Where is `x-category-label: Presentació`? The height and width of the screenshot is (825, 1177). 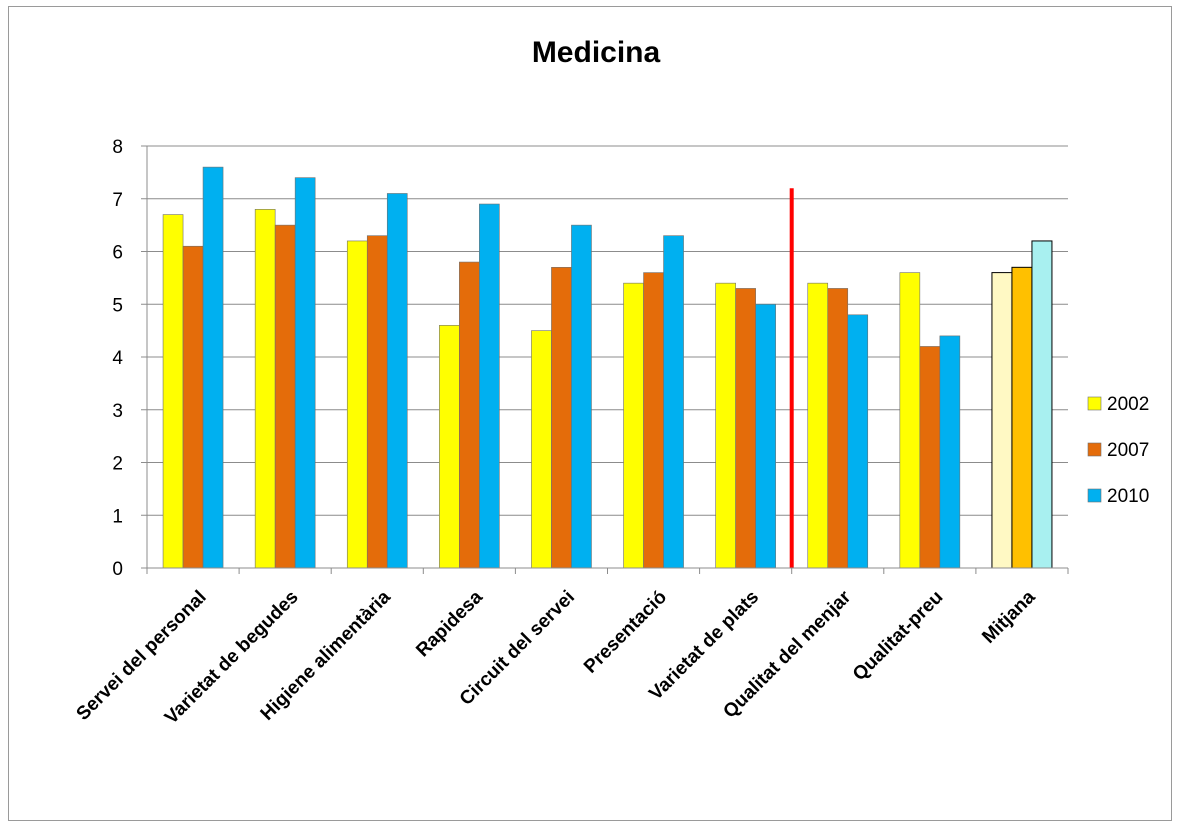 x-category-label: Presentació is located at coordinates (625, 632).